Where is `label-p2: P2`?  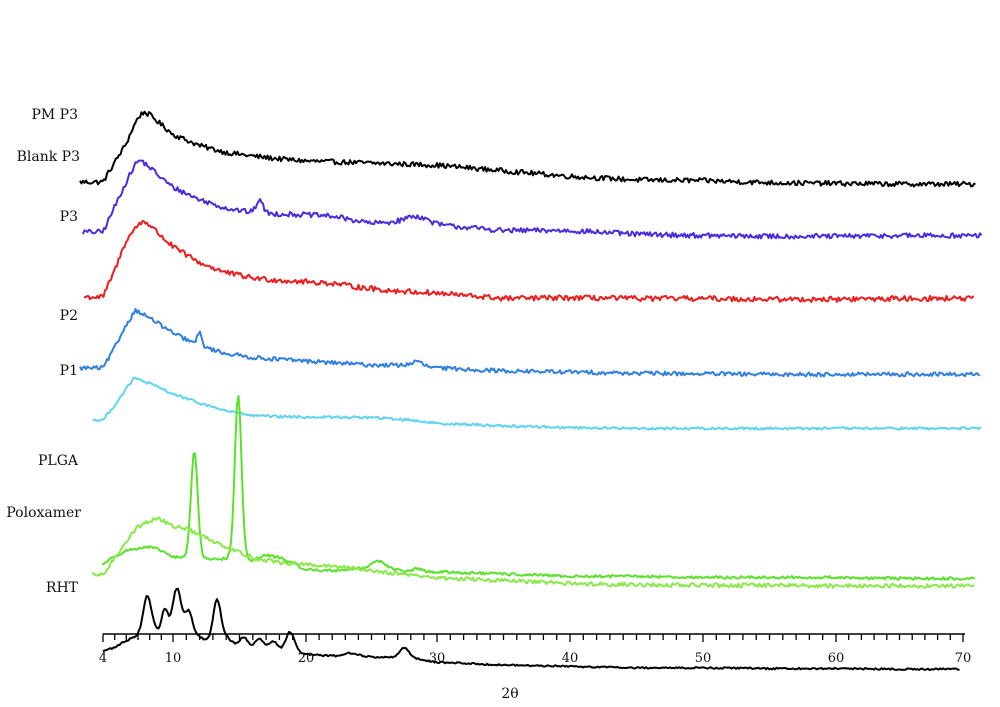 label-p2: P2 is located at coordinates (69, 316).